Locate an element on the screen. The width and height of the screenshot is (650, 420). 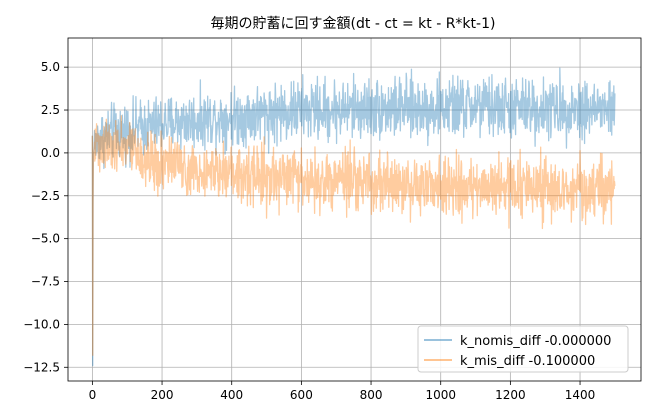
legend-entry: k_nomis_diff -0.000000 is located at coordinates (517, 341).